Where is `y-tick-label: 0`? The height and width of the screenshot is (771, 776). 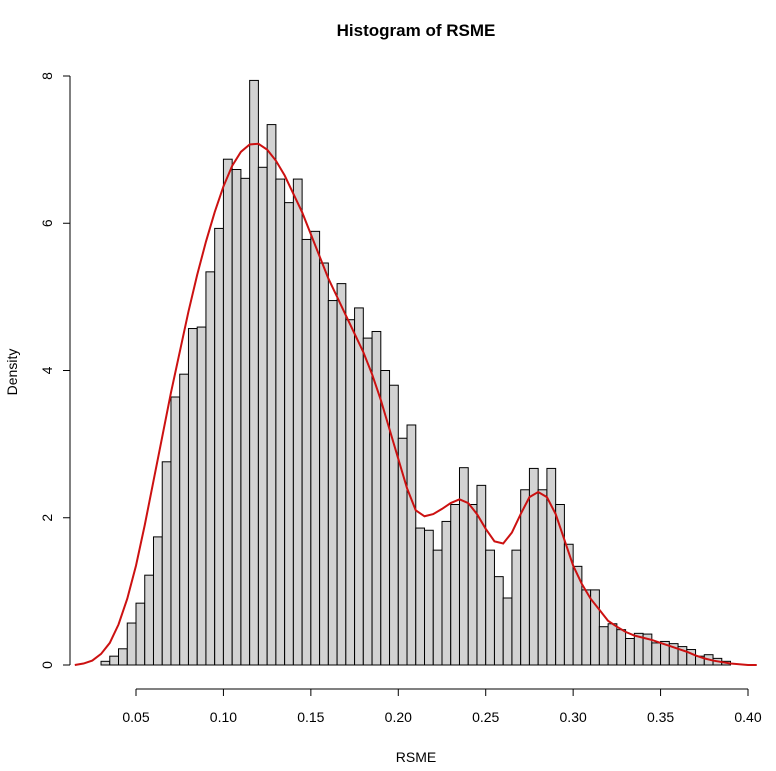 y-tick-label: 0 is located at coordinates (47, 665).